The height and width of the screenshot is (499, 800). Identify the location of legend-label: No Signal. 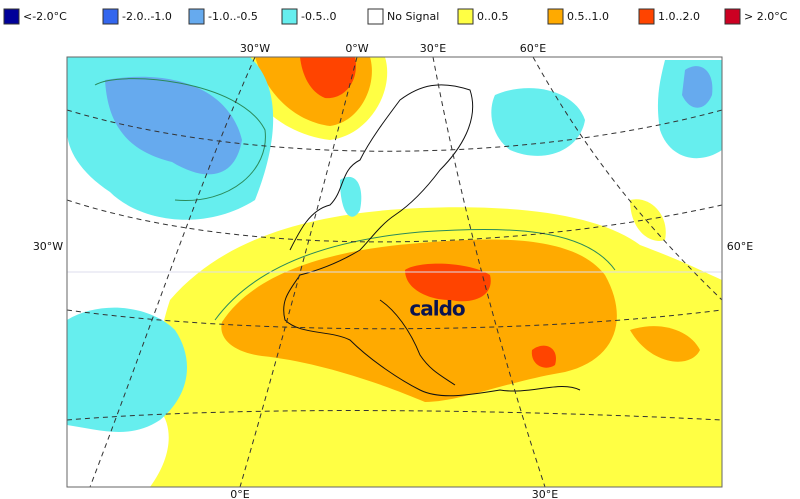
(413, 16).